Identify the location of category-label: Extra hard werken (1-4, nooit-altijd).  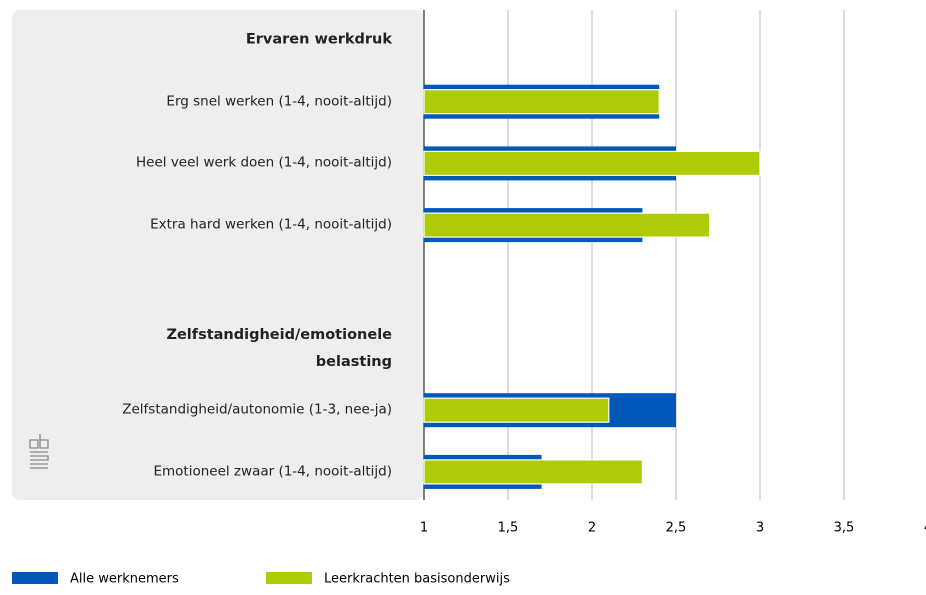
(271, 224).